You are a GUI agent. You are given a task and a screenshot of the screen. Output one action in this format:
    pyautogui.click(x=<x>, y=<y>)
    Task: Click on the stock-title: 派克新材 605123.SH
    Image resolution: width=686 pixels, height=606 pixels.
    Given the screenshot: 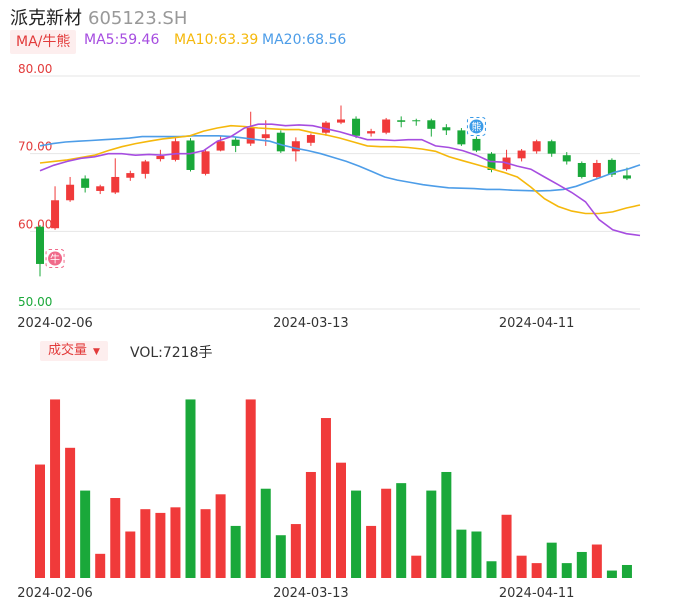 What is the action you would take?
    pyautogui.click(x=98, y=17)
    